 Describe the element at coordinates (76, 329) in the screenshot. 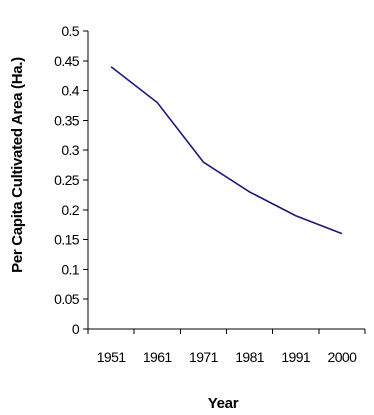

I see `y-tick-label: 0` at that location.